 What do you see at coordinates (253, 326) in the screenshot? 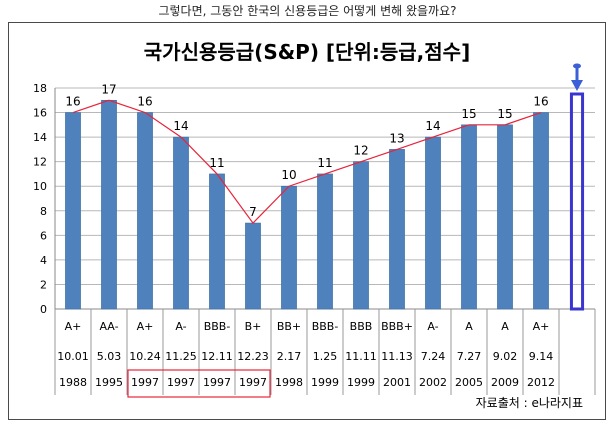
I see `category-rating: B+` at bounding box center [253, 326].